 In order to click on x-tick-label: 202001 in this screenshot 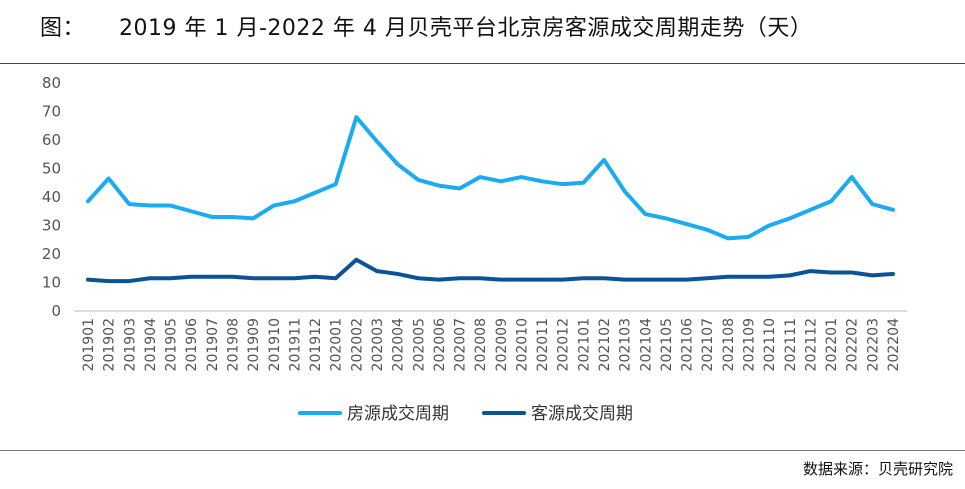, I will do `click(337, 344)`.